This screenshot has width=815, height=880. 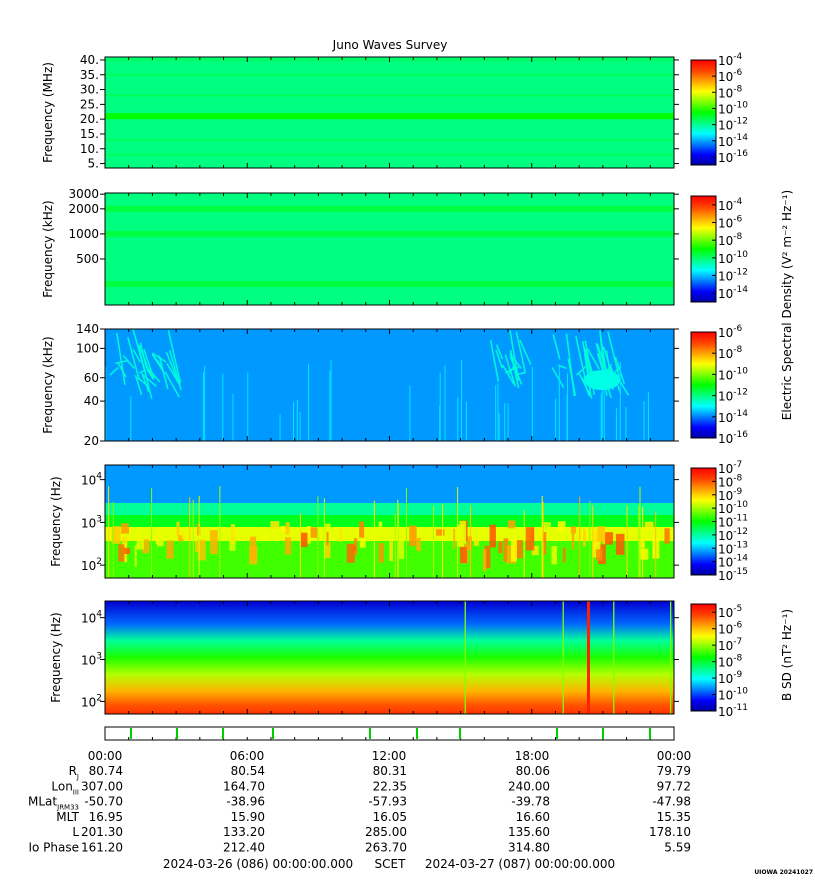 I want to click on ephemeris-value: 161.20, so click(x=102, y=848).